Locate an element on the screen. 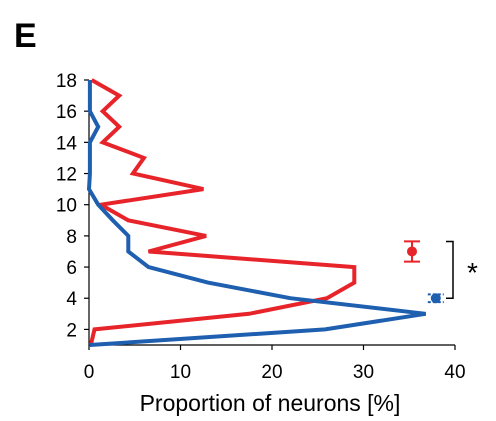 The image size is (496, 421). significance-star: * is located at coordinates (472, 272).